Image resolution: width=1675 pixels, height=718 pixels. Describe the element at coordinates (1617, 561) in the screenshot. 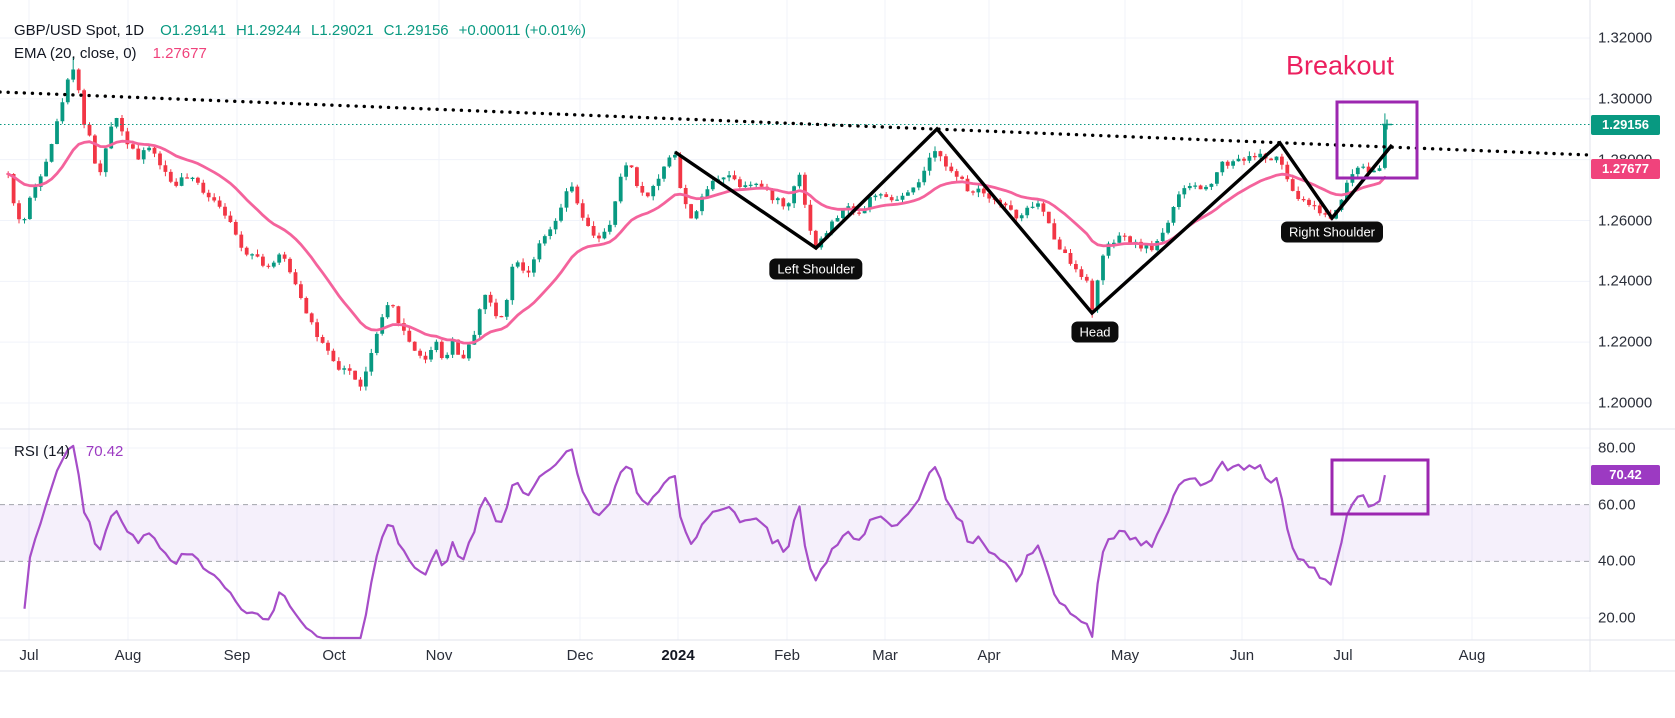

I see `rsi-tick-label: 40.00` at that location.